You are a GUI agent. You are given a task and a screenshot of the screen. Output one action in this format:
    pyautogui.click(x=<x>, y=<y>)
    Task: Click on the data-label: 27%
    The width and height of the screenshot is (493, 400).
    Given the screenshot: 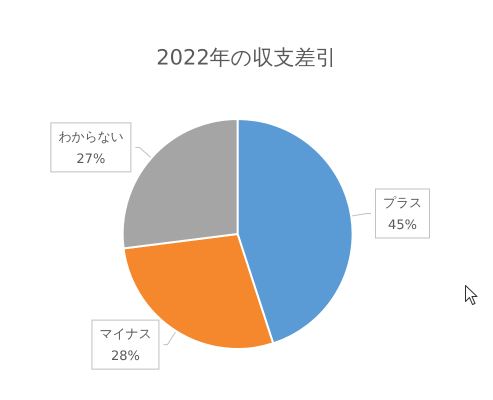 What is the action you would take?
    pyautogui.click(x=91, y=159)
    